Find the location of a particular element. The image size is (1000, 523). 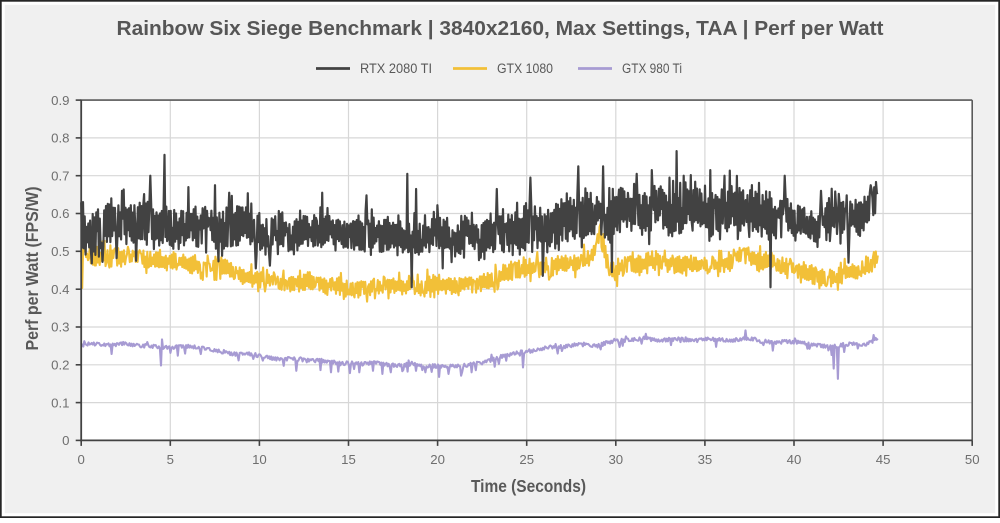

svg-text: 45 is located at coordinates (883, 459).